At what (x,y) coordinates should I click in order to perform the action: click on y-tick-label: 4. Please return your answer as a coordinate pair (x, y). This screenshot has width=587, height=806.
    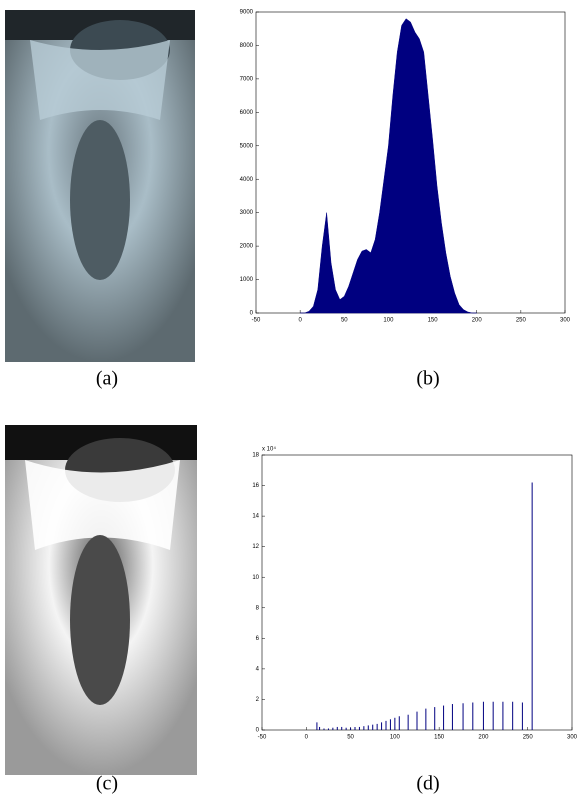
    Looking at the image, I should click on (258, 669).